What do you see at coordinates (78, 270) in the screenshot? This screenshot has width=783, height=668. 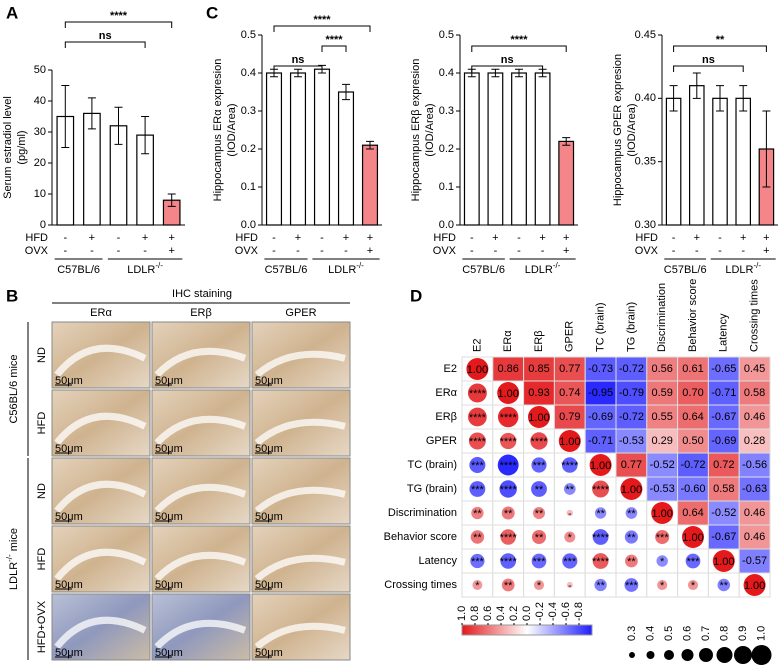 I see `group-label: C57BL/6` at bounding box center [78, 270].